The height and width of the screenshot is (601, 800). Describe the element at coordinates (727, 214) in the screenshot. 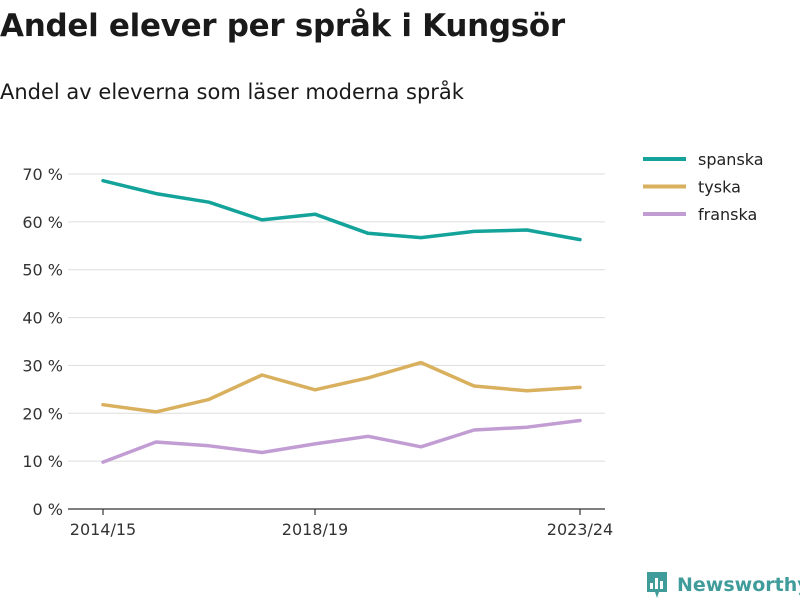

I see `legend-label-franska: franska` at that location.